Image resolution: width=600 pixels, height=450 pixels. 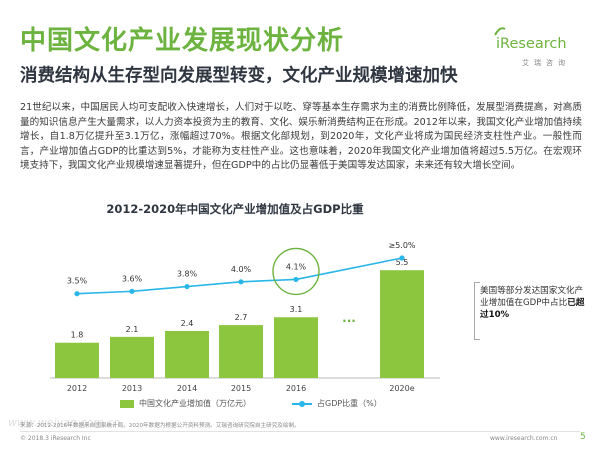 What do you see at coordinates (77, 281) in the screenshot?
I see `line-label-2012: 3.5%` at bounding box center [77, 281].